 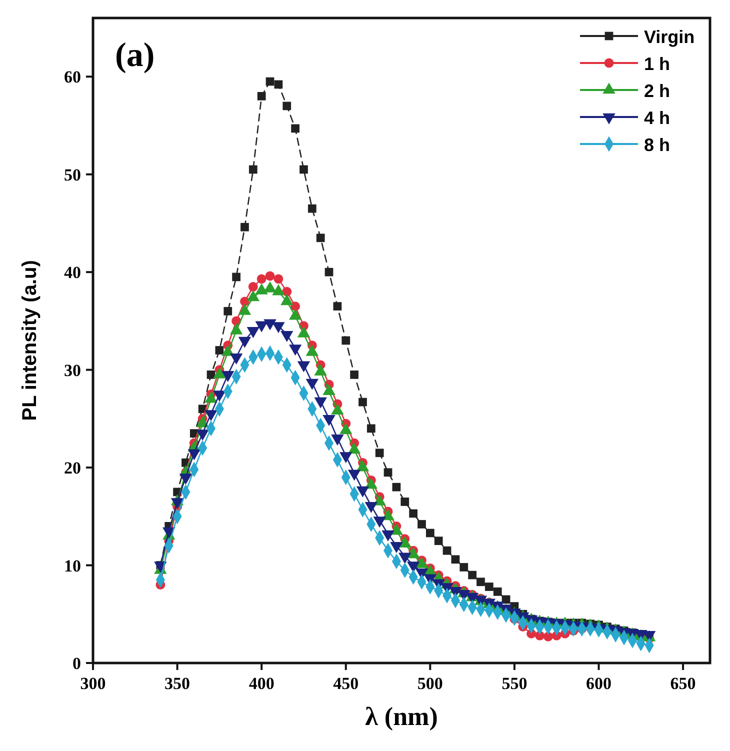 I want to click on x-tick-label: 500, so click(x=430, y=683).